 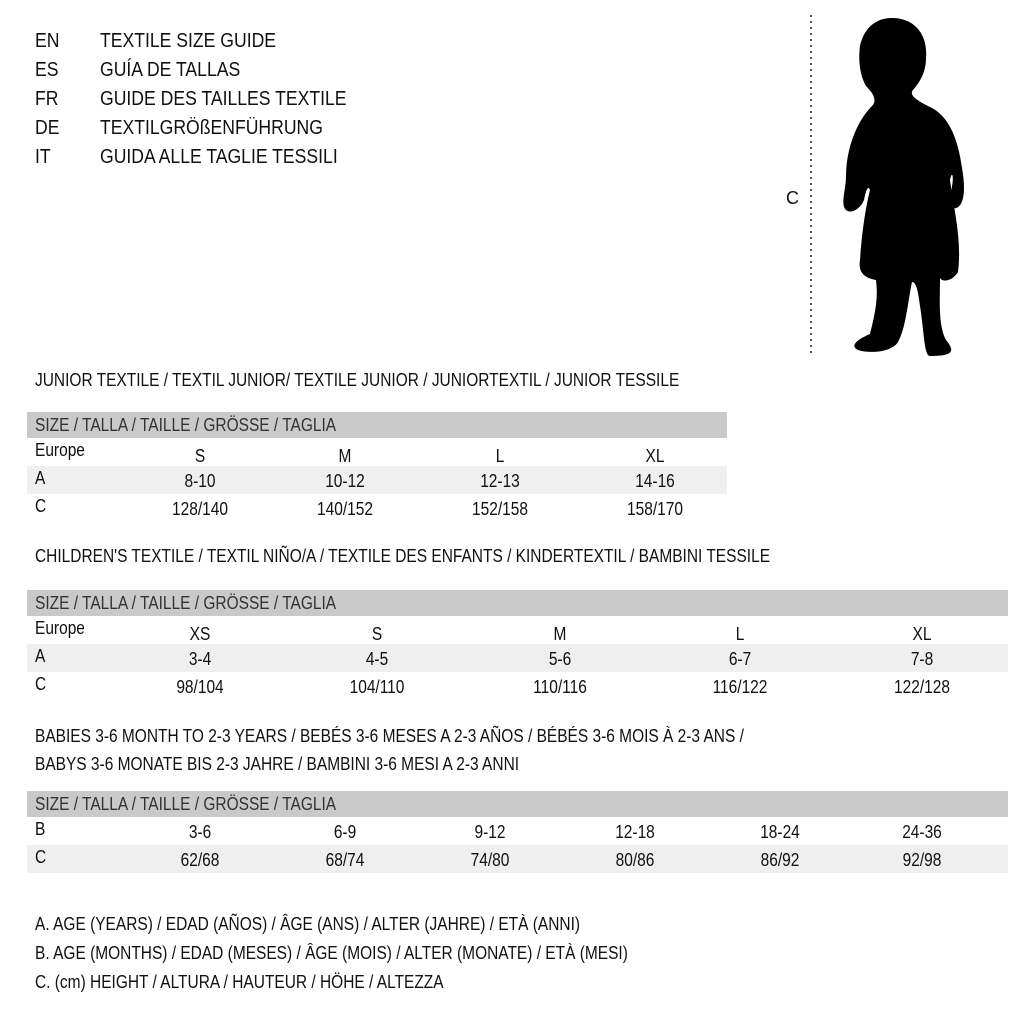 I want to click on table-cell: 158/170, so click(x=655, y=509).